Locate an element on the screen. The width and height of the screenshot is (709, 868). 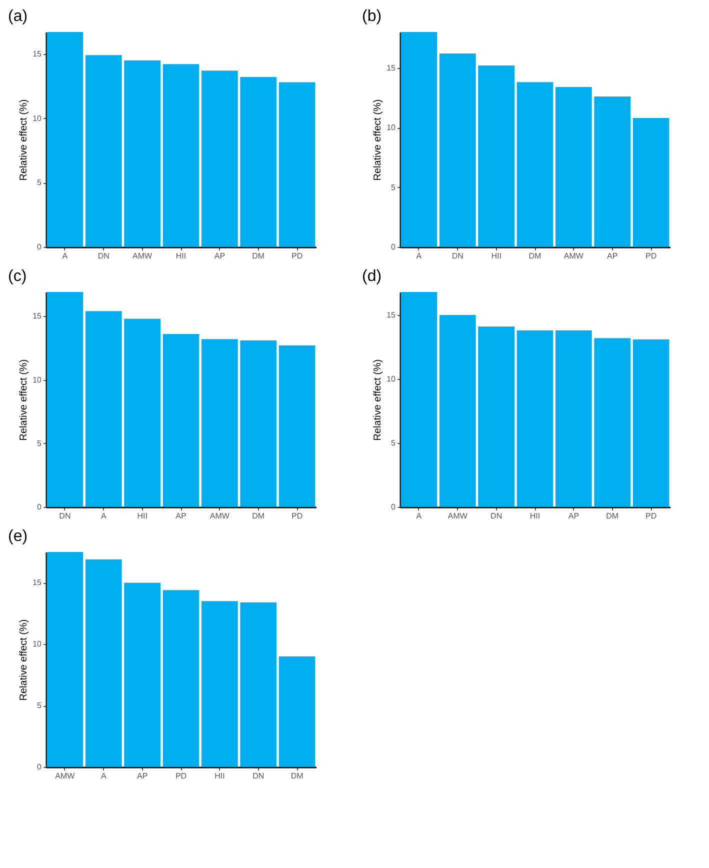
chart-title: (a) is located at coordinates (18, 16).